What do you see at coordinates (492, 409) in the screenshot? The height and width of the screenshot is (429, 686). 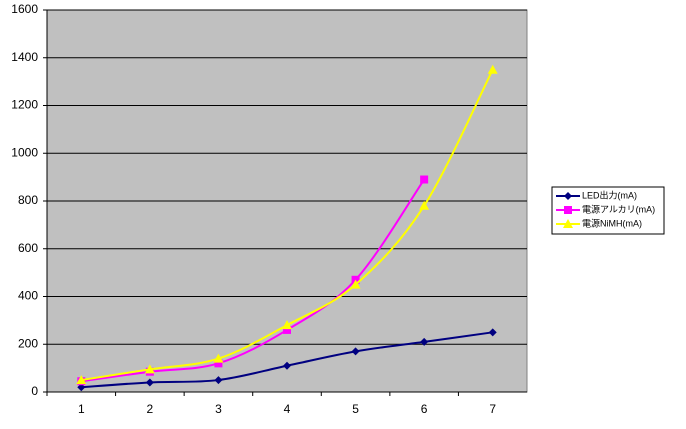 I see `x-tick-label: 7` at bounding box center [492, 409].